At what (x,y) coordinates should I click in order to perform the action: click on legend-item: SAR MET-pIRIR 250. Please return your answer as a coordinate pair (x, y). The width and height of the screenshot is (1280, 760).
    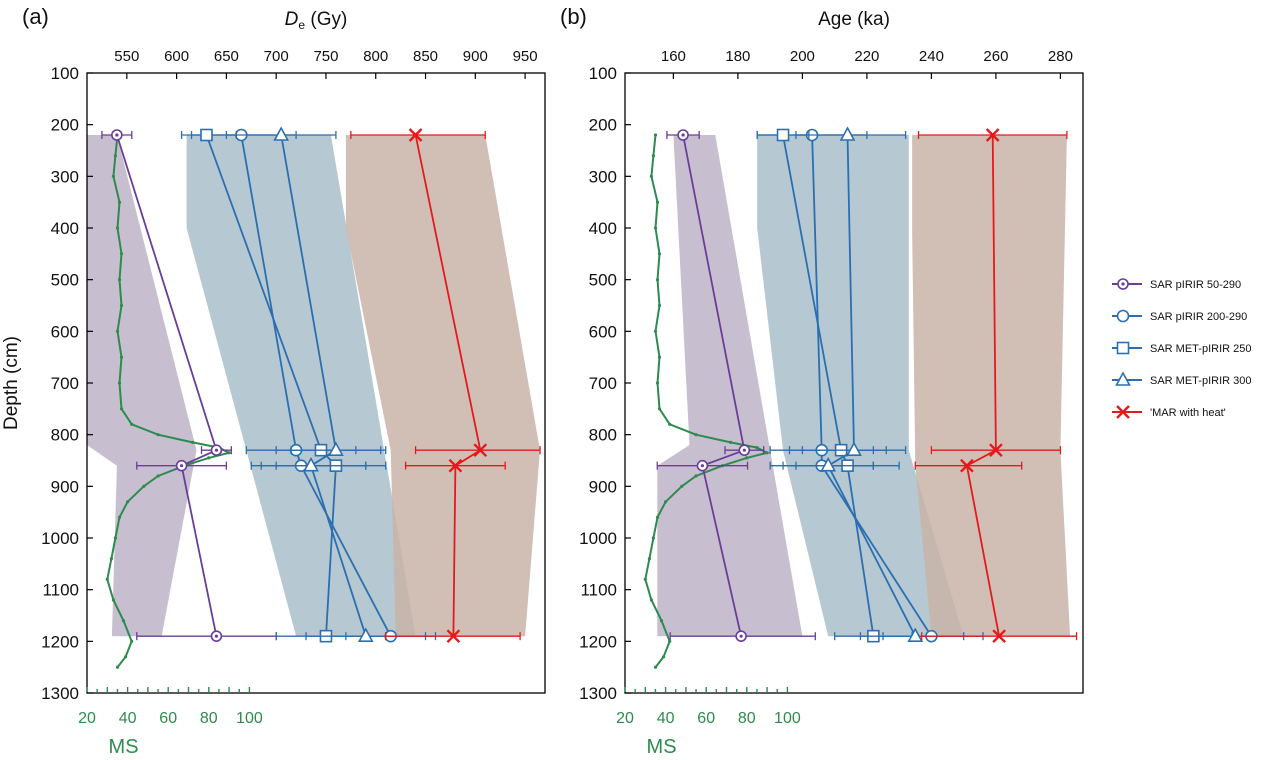
    Looking at the image, I should click on (1181, 348).